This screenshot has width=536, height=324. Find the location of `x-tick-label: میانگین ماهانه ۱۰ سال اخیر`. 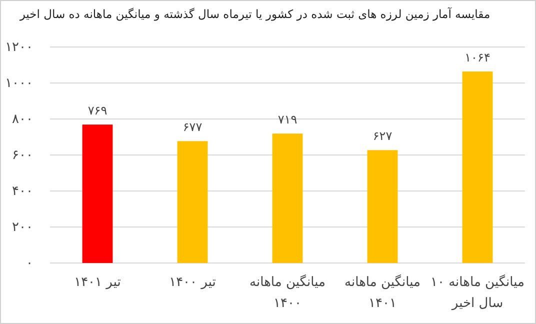

x-tick-label: میانگین ماهانه ۱۰ سال اخیر is located at coordinates (477, 292).